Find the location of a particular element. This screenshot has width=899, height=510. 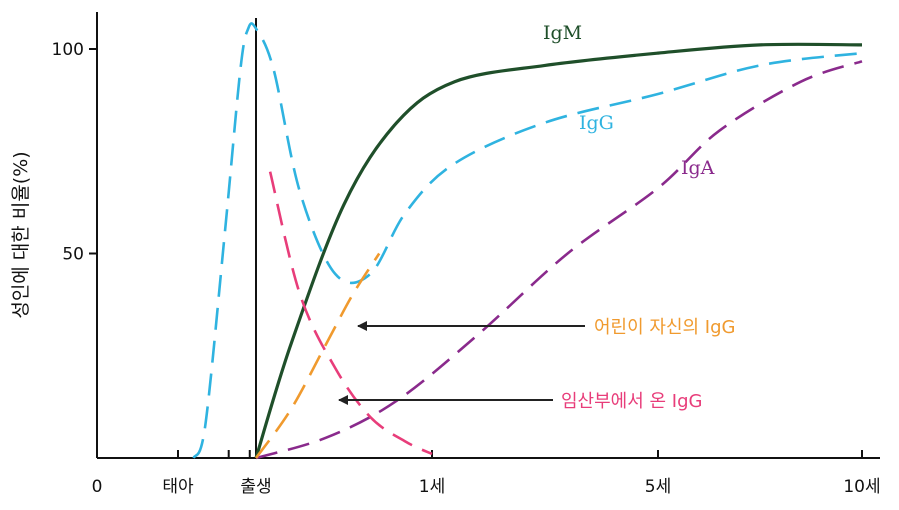

y-tick-label-100: 100 is located at coordinates (68, 50).